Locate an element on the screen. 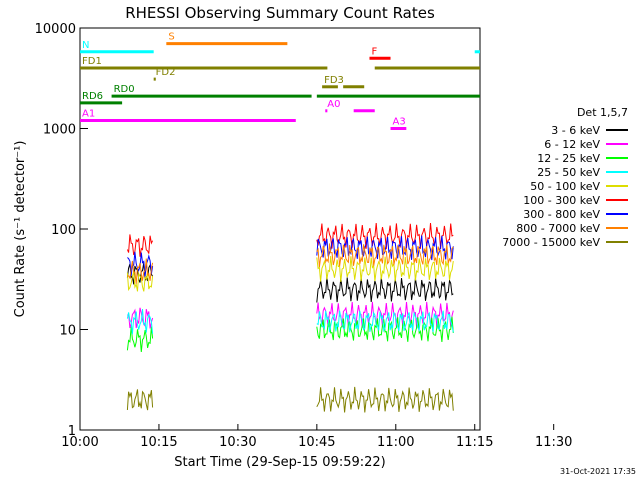 The height and width of the screenshot is (480, 640). legend-label: 25 - 50 keV is located at coordinates (568, 172).